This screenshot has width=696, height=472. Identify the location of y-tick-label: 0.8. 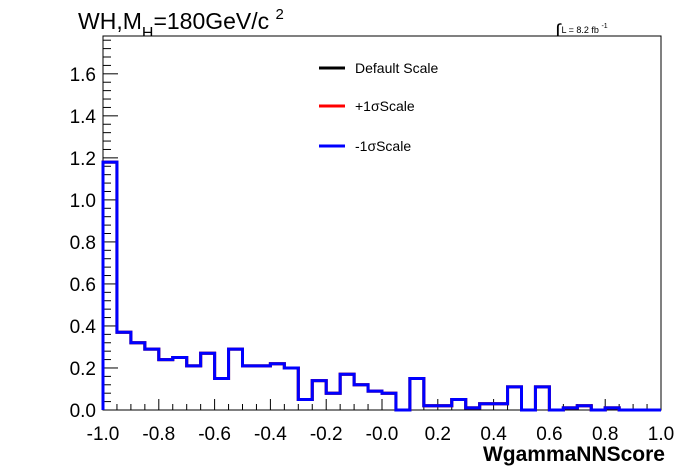
(83, 243).